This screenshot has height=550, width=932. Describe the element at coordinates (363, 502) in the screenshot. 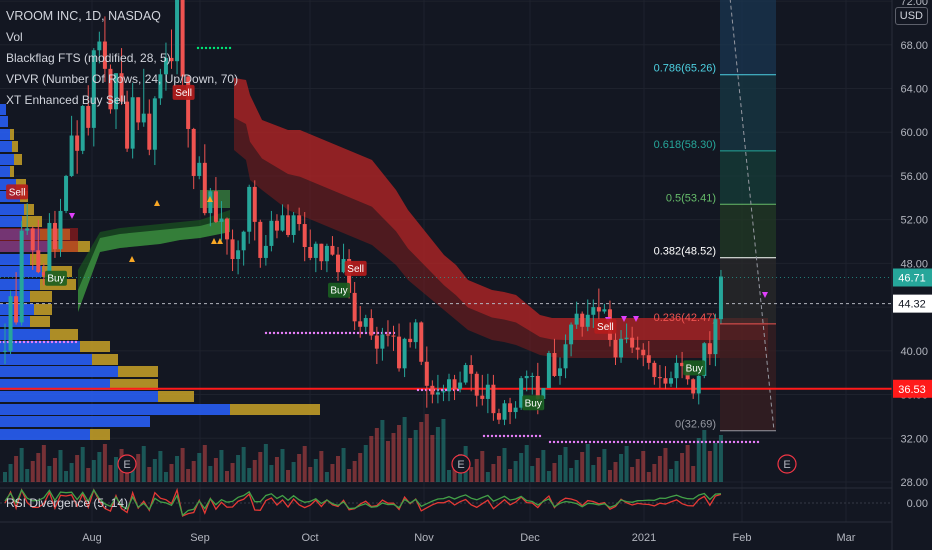

I see `rsi-line` at that location.